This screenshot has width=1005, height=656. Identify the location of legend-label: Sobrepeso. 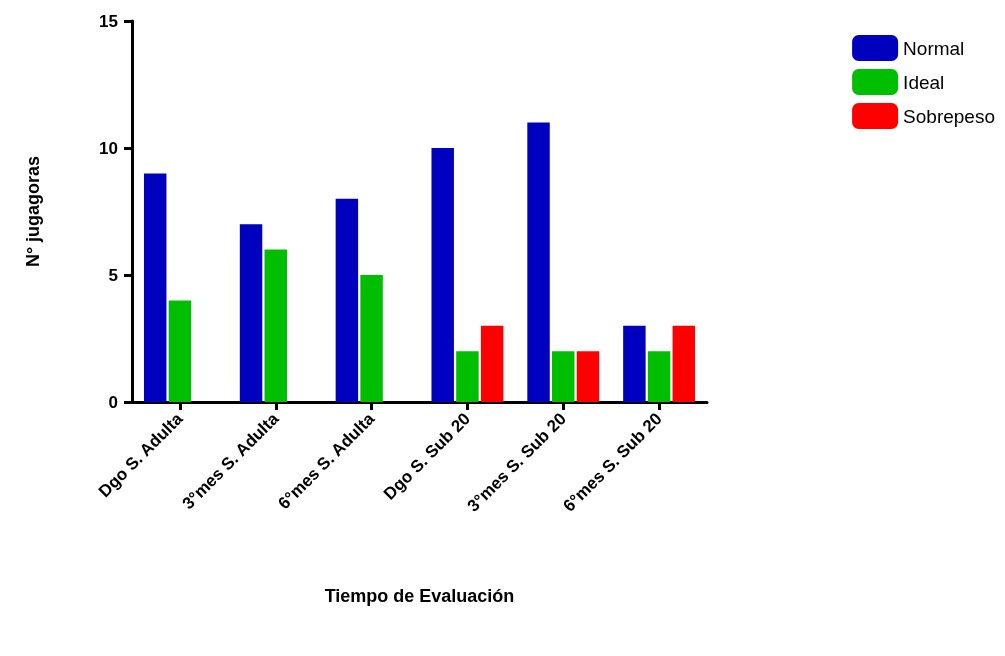
(949, 116).